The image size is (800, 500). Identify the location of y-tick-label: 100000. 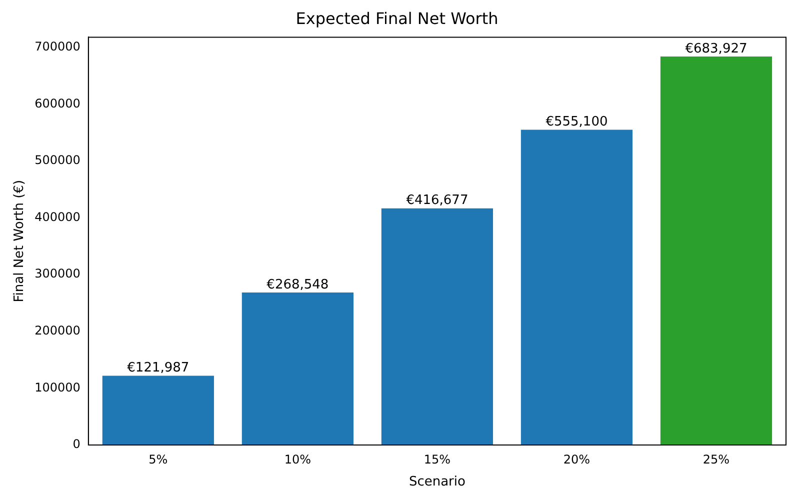
(57, 387).